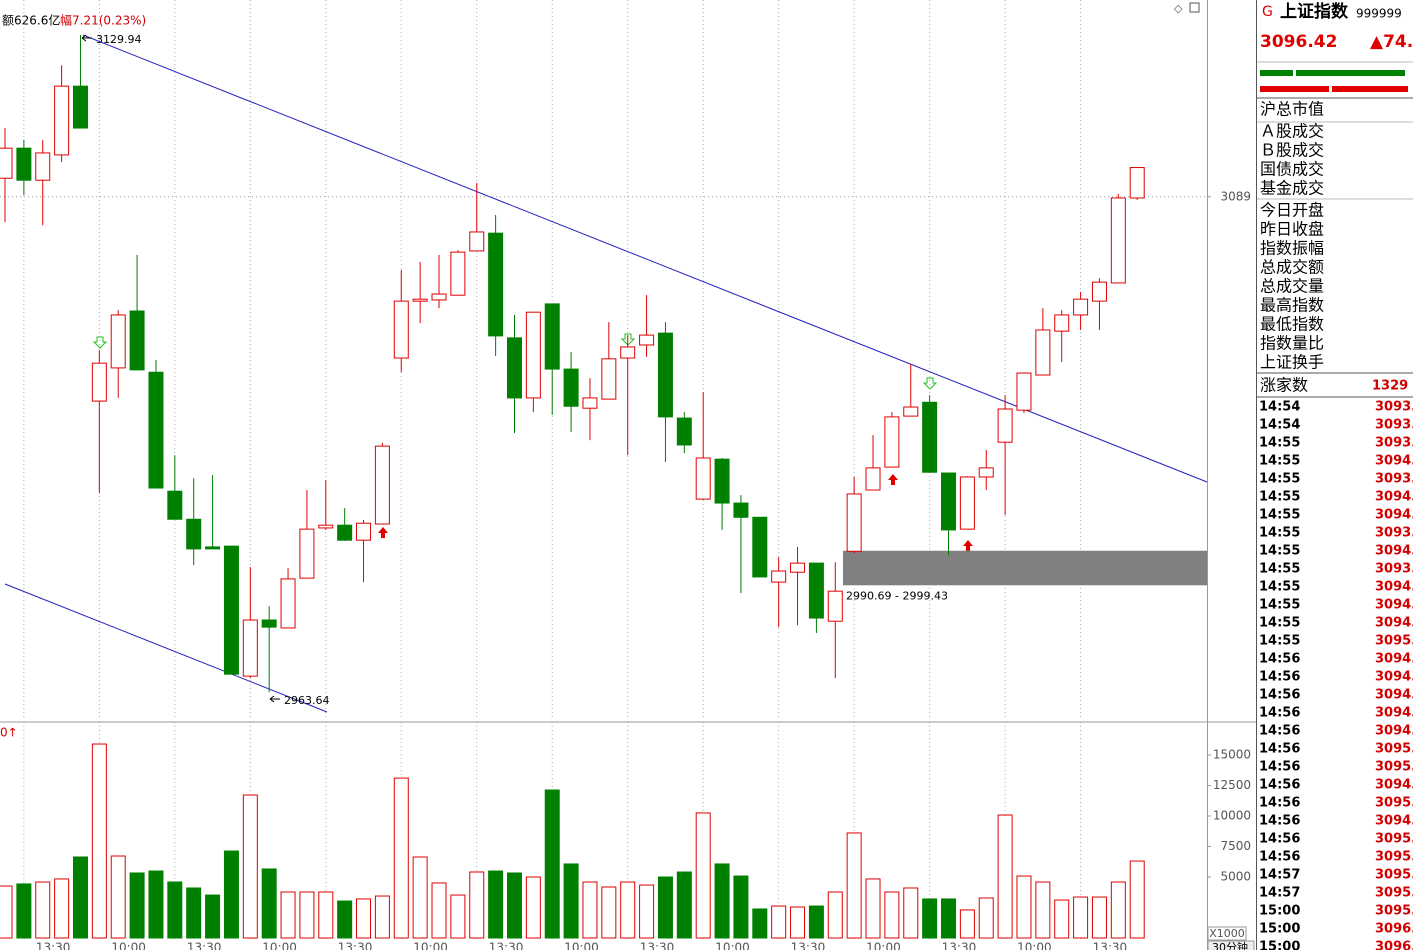 This screenshot has width=1413, height=950. I want to click on period-tab, so click(1231, 945).